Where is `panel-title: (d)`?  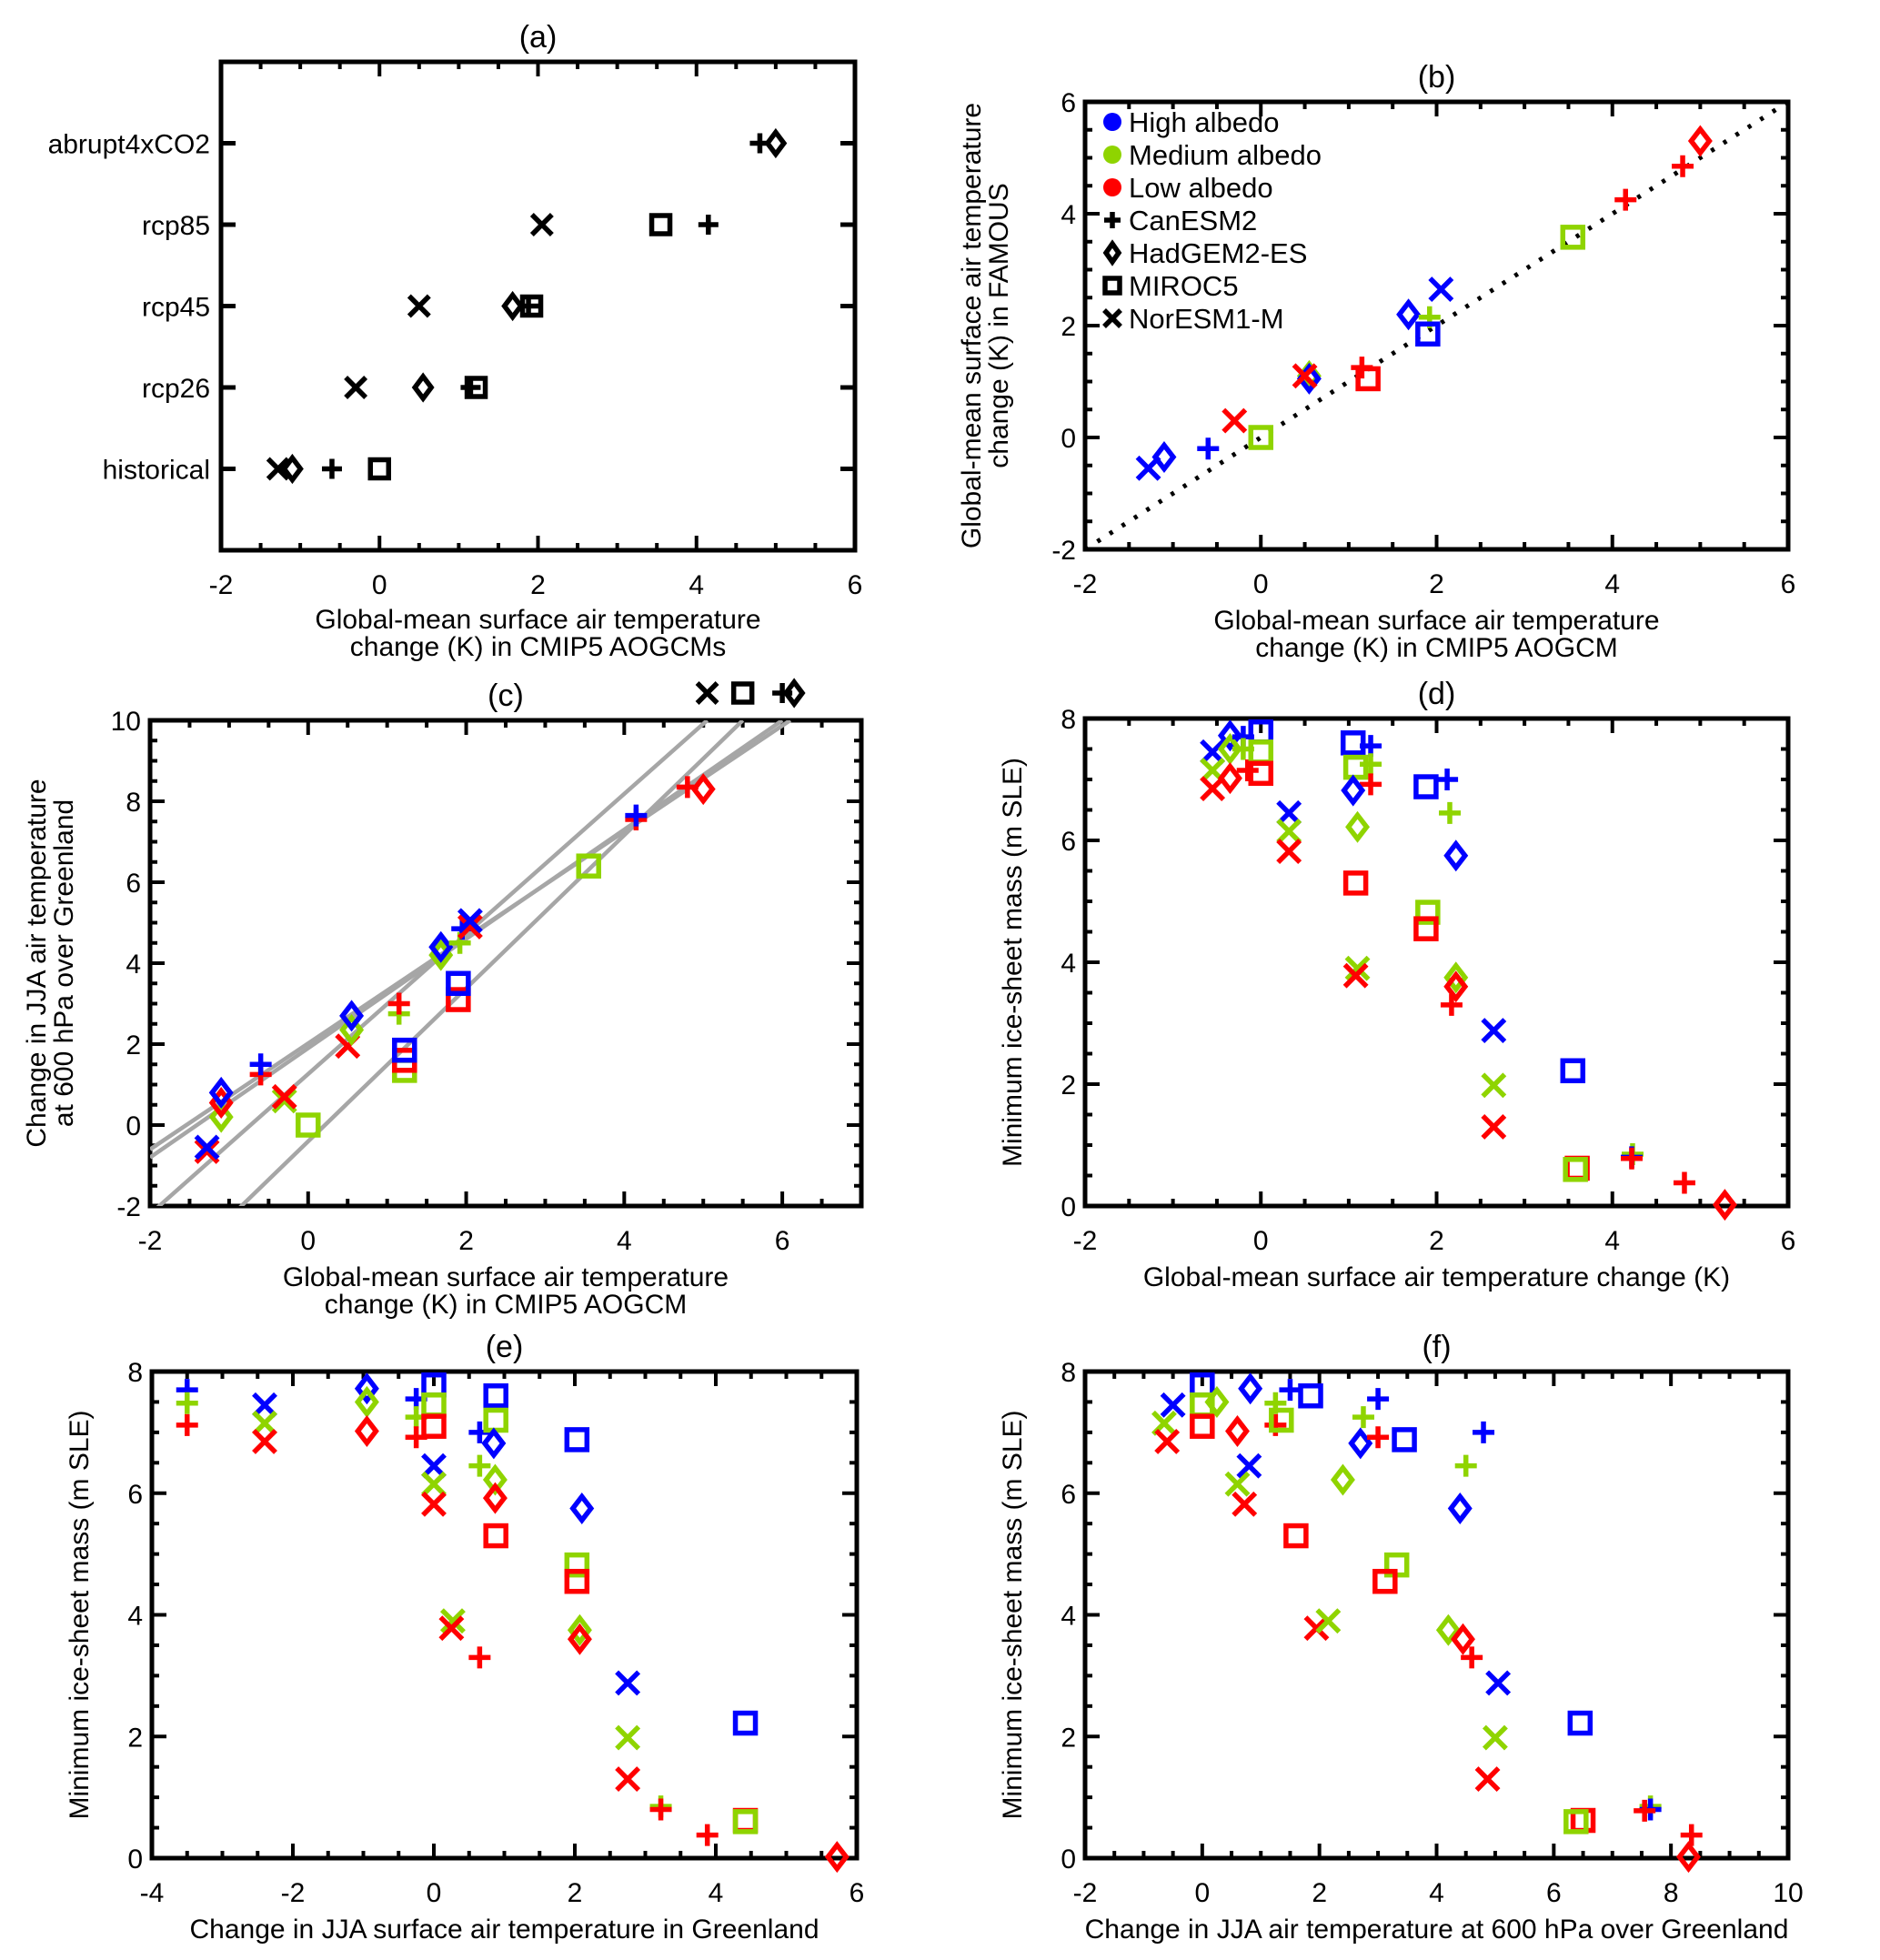 panel-title: (d) is located at coordinates (1437, 694).